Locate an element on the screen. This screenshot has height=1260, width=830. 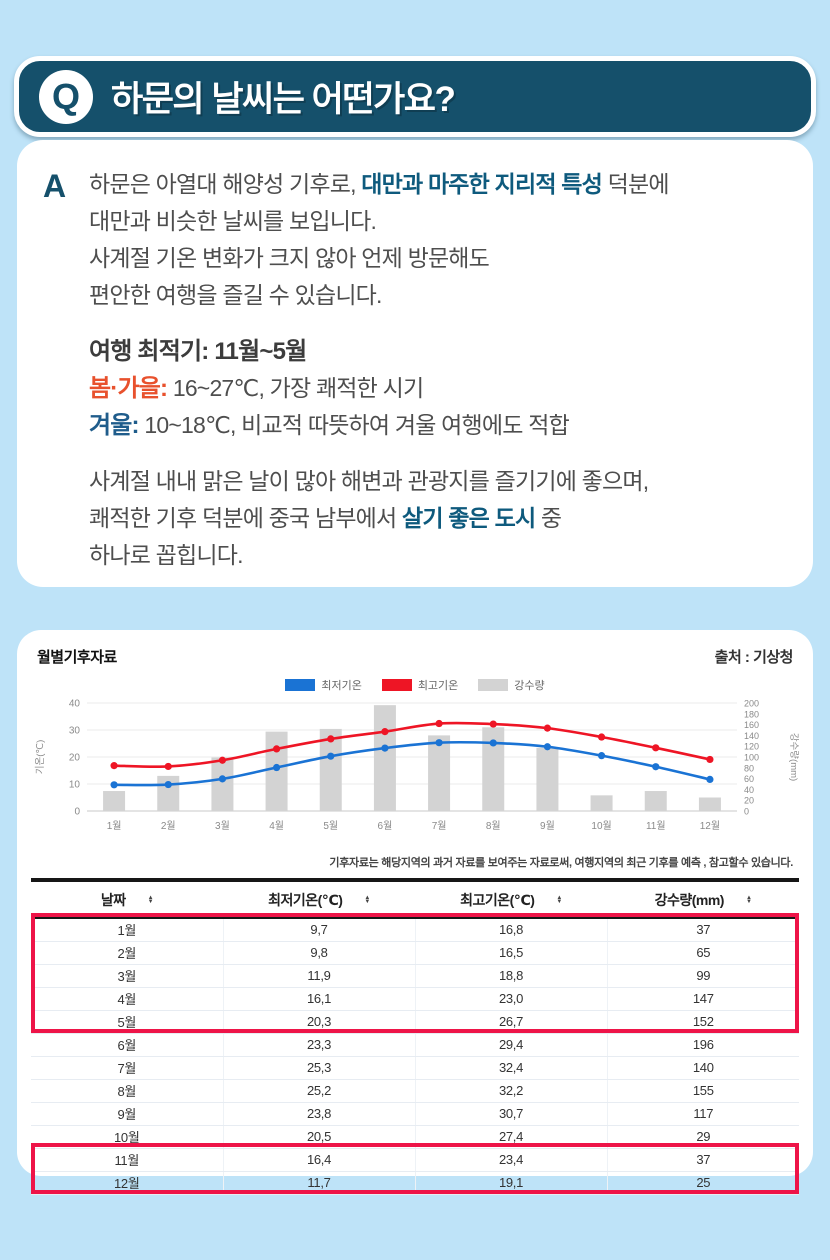
table-cell: 11,9 is located at coordinates (318, 976).